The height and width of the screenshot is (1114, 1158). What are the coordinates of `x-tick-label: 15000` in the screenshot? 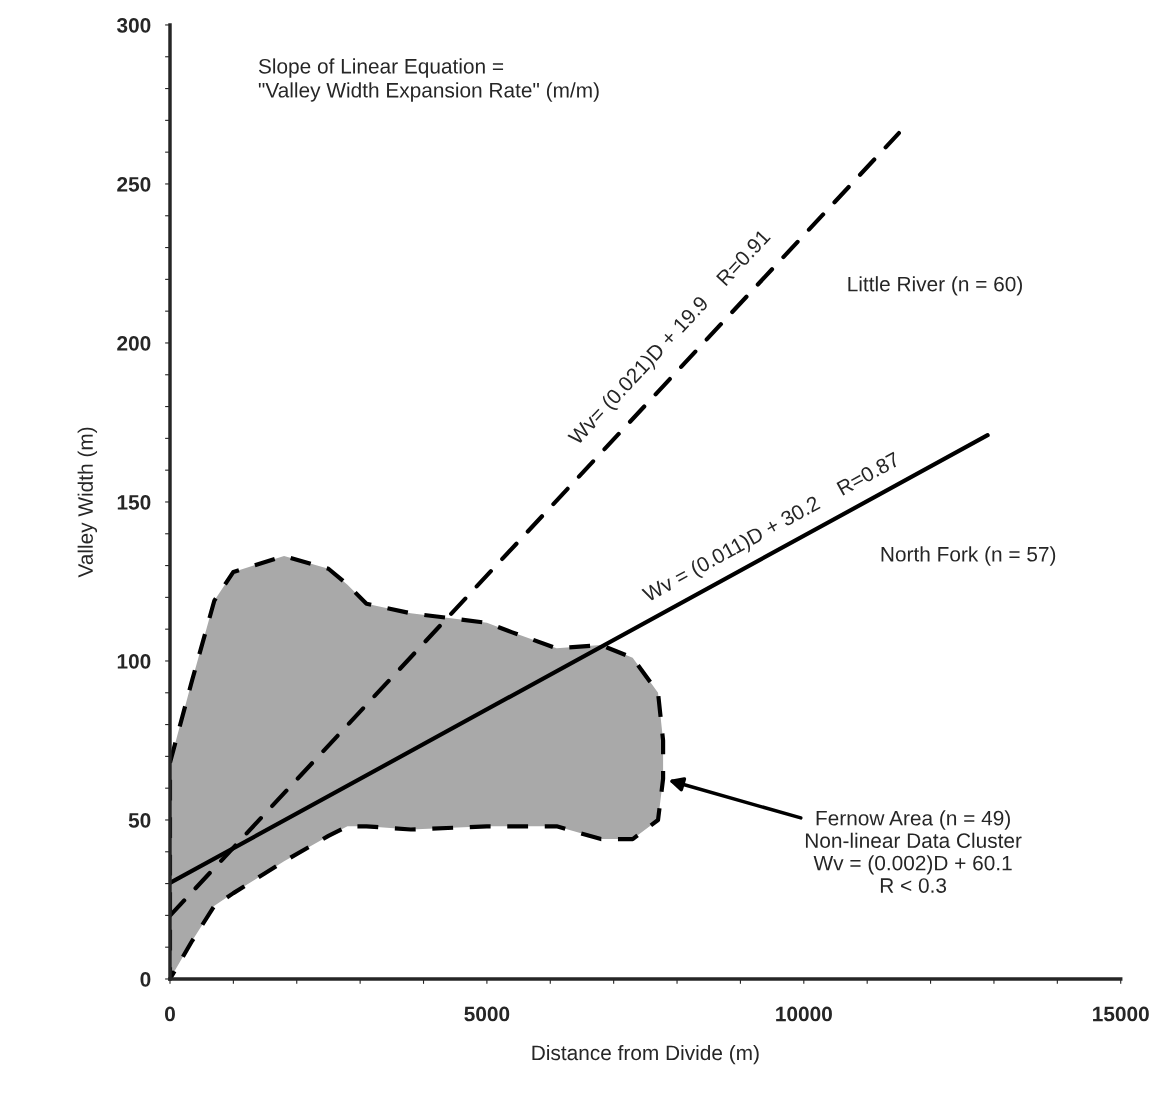 It's located at (1121, 1014).